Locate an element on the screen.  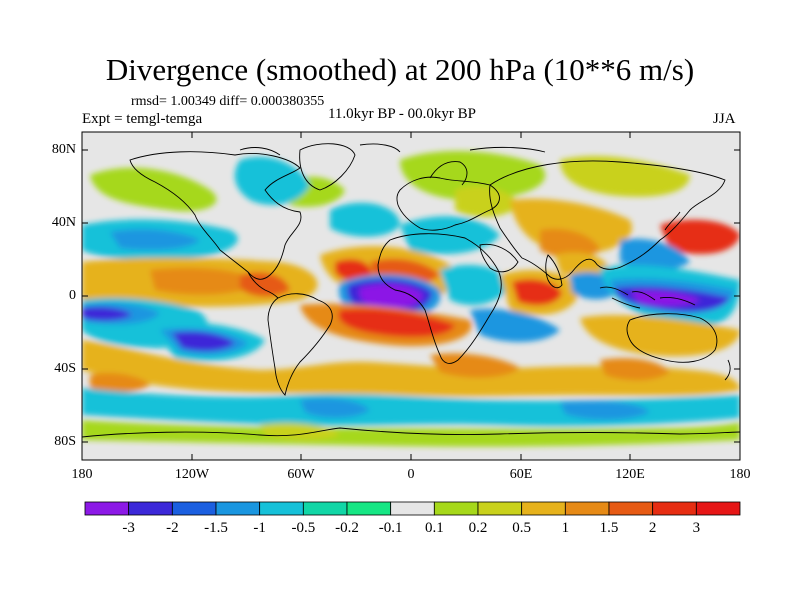
colorbar-label: -2 is located at coordinates (172, 528).